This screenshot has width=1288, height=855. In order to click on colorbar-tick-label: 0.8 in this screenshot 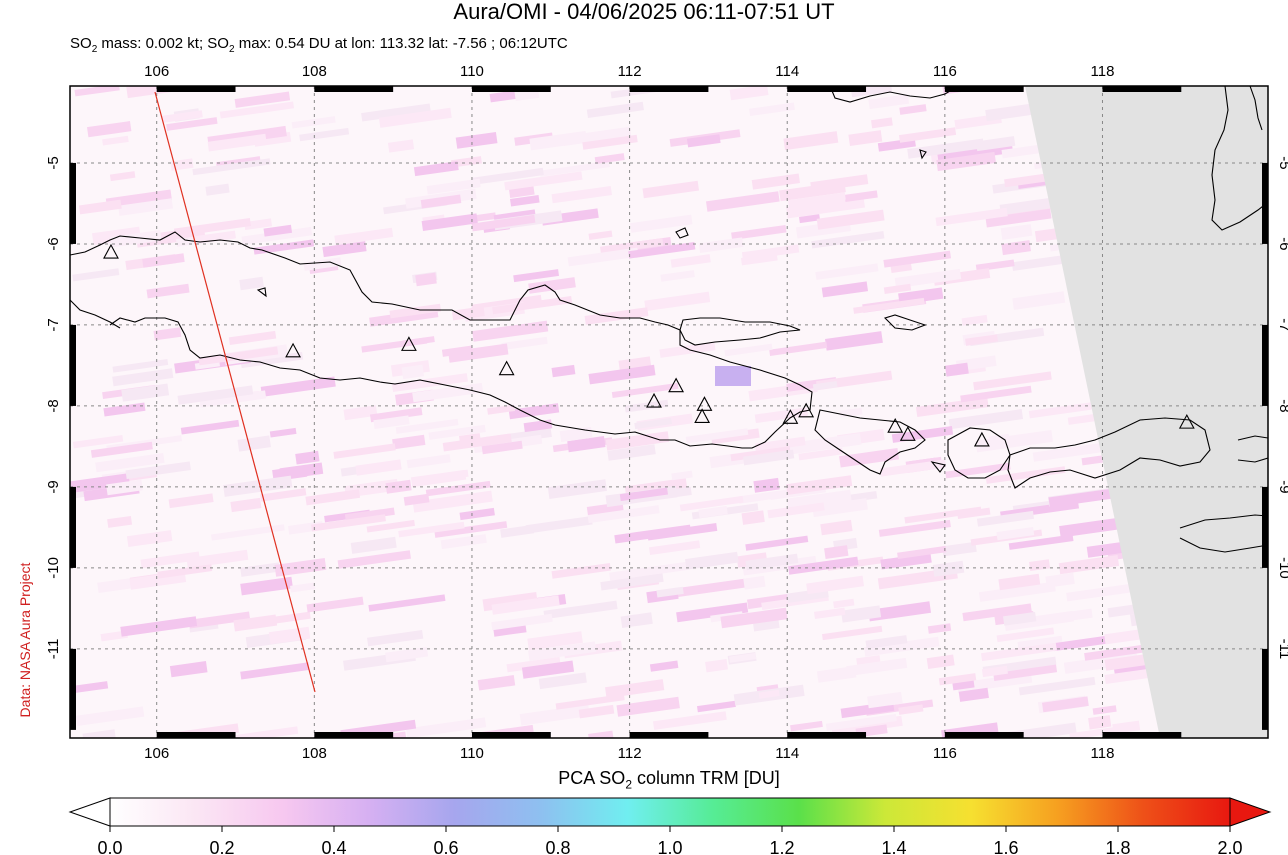, I will do `click(557, 846)`.